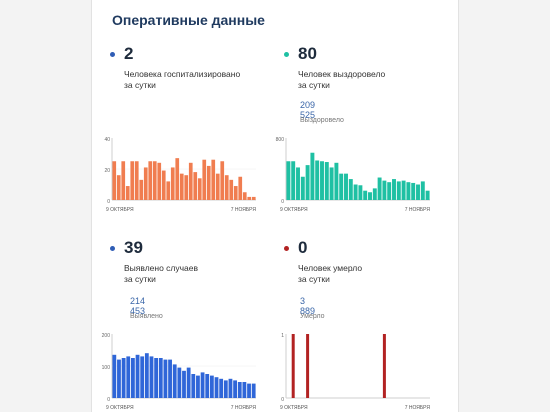 The width and height of the screenshot is (550, 412). What do you see at coordinates (188, 20) in the screenshot?
I see `page-title: Оперативные данные` at bounding box center [188, 20].